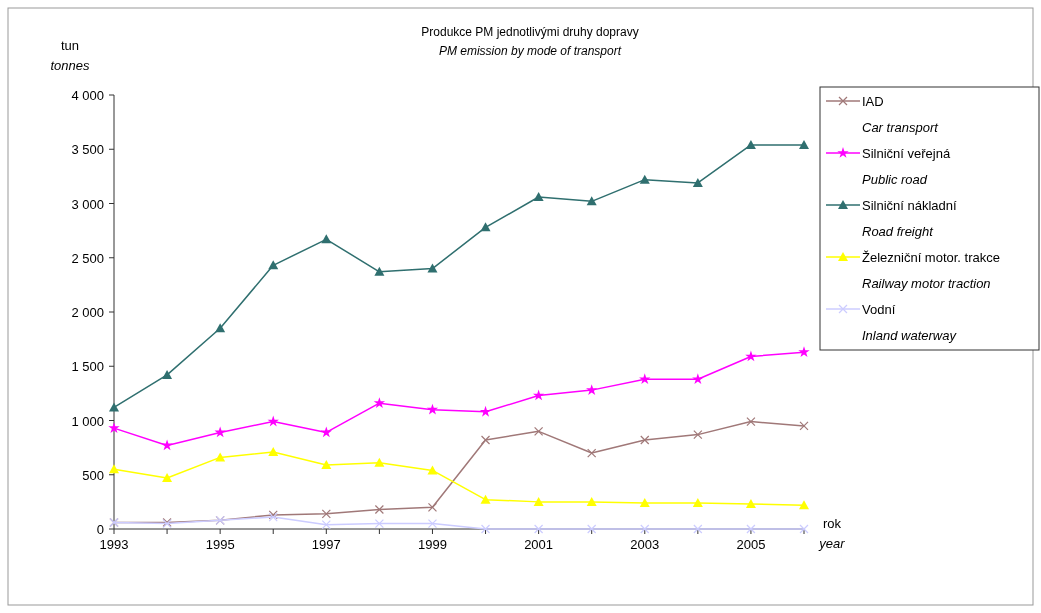 This screenshot has width=1041, height=613. What do you see at coordinates (832, 533) in the screenshot?
I see `x-axis-title: rok year` at bounding box center [832, 533].